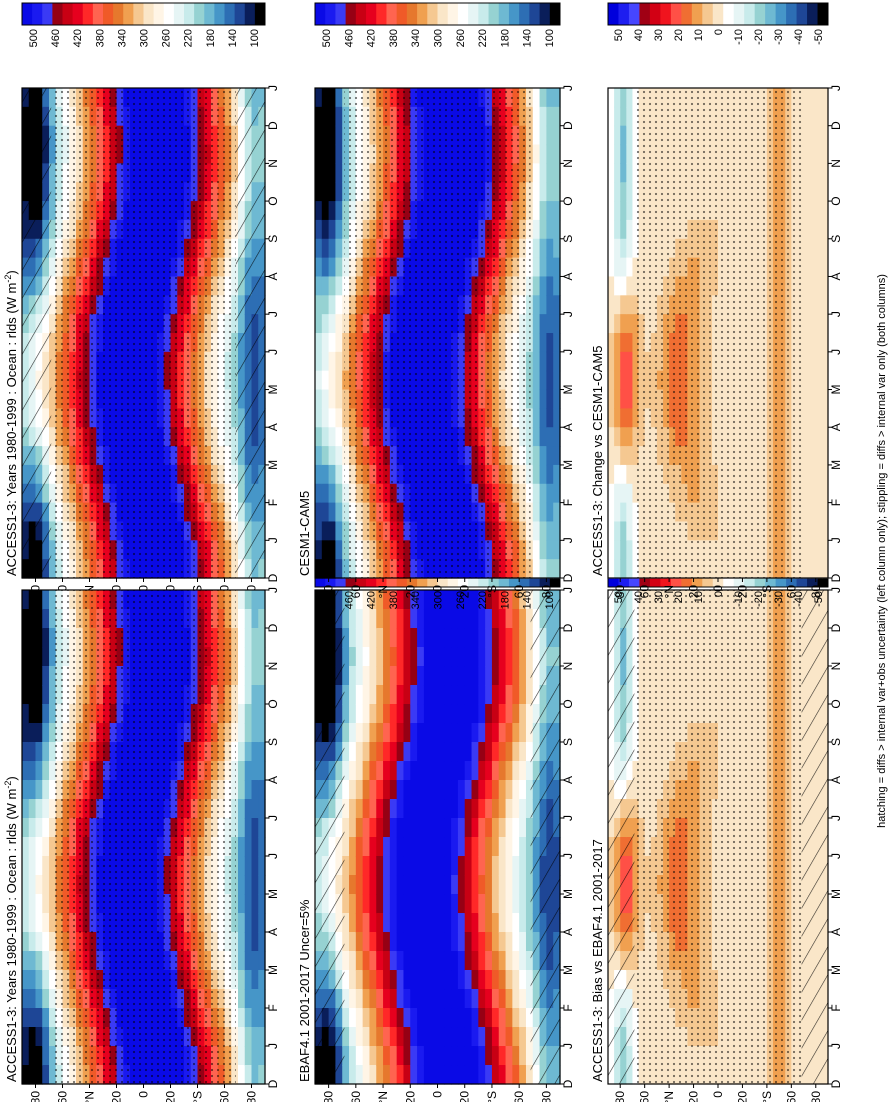 The image size is (895, 1102). I want to click on colorbar-label: 140, so click(233, 38).